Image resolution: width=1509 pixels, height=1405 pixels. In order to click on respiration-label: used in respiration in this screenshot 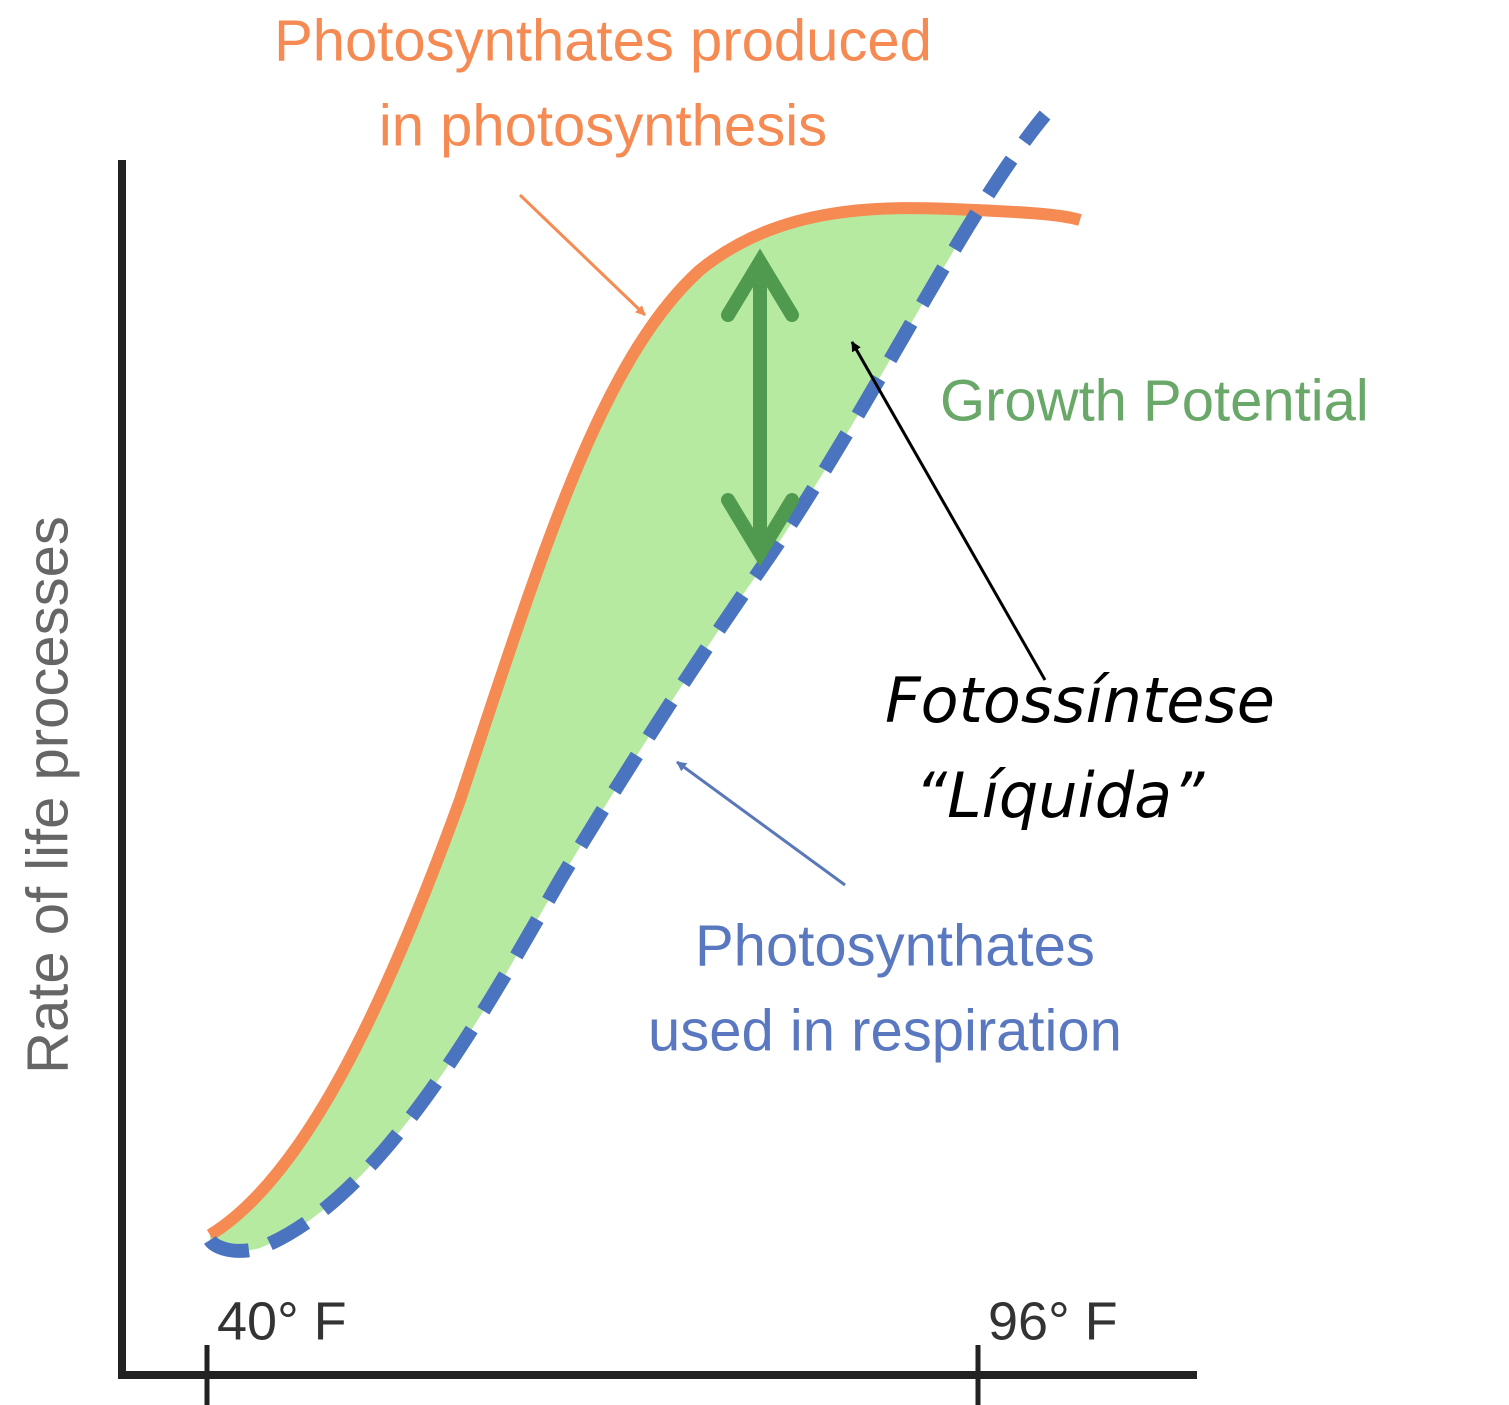, I will do `click(885, 1030)`.